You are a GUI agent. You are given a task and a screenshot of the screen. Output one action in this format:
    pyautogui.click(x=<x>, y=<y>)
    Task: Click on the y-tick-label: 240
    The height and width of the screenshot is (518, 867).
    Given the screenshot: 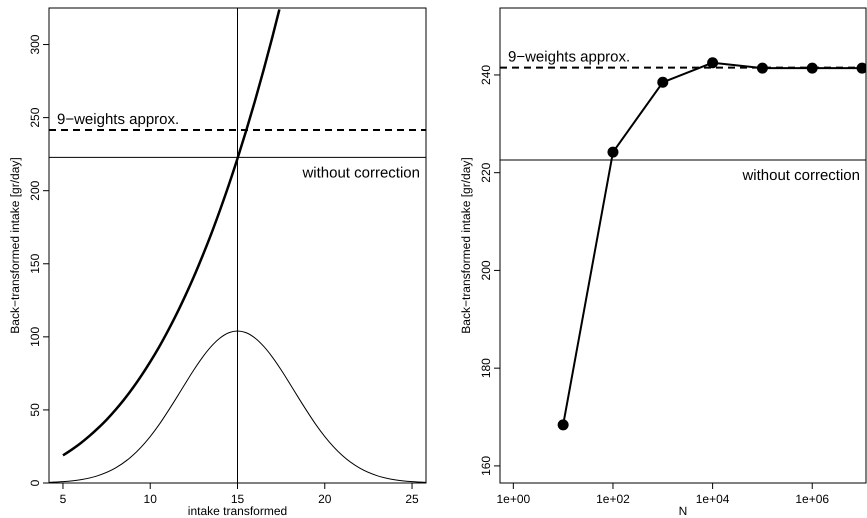 What is the action you would take?
    pyautogui.click(x=486, y=74)
    